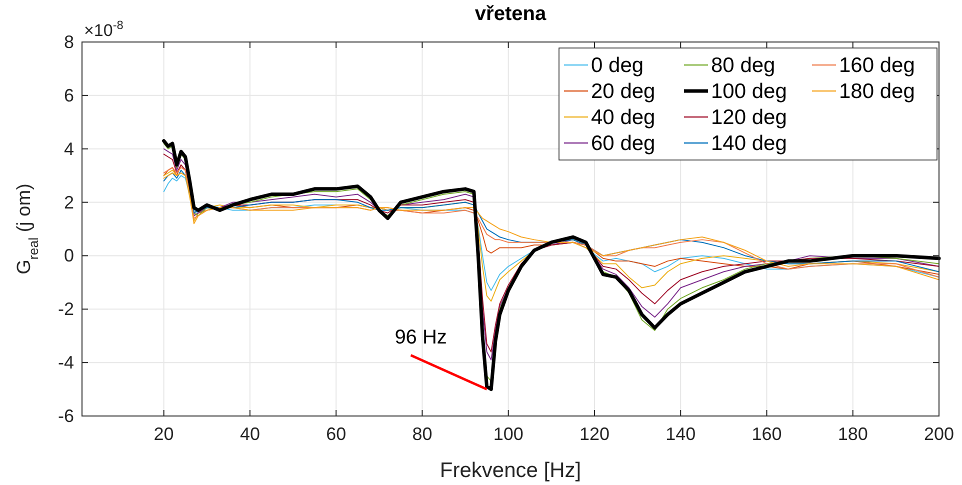 This screenshot has height=485, width=962. I want to click on y-tick-label: 8, so click(69, 42).